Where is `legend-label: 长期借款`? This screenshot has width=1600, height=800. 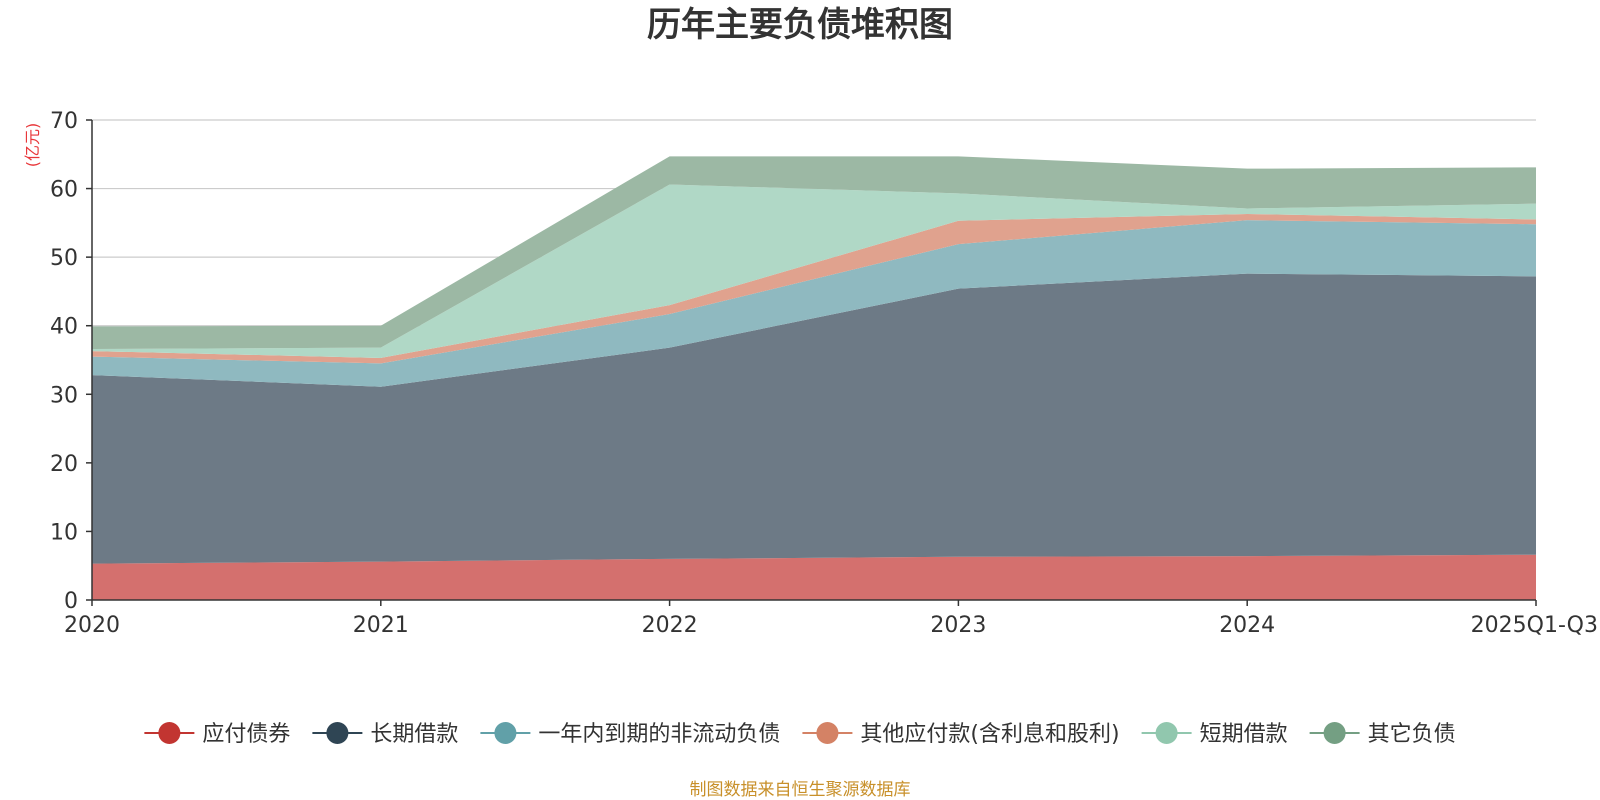
legend-label: 长期借款 is located at coordinates (414, 734).